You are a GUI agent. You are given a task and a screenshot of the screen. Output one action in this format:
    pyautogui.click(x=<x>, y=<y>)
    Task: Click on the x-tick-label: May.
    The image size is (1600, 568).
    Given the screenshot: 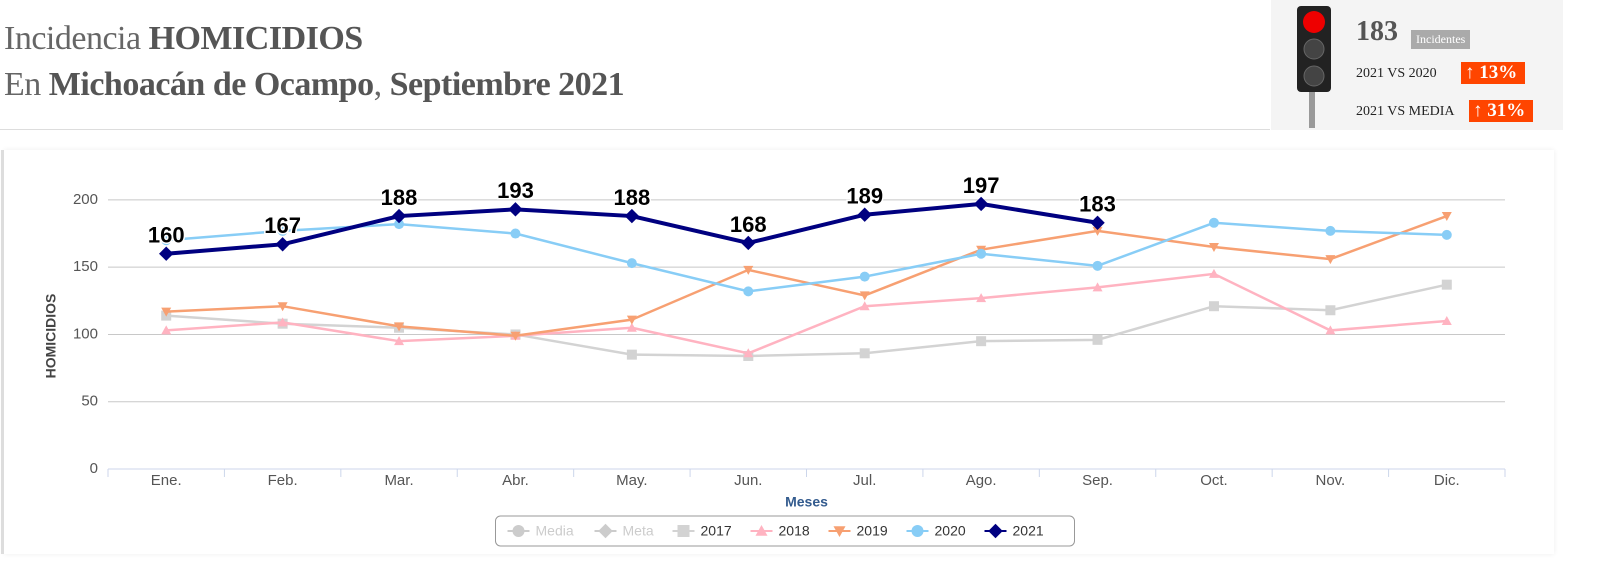 What is the action you would take?
    pyautogui.click(x=631, y=480)
    